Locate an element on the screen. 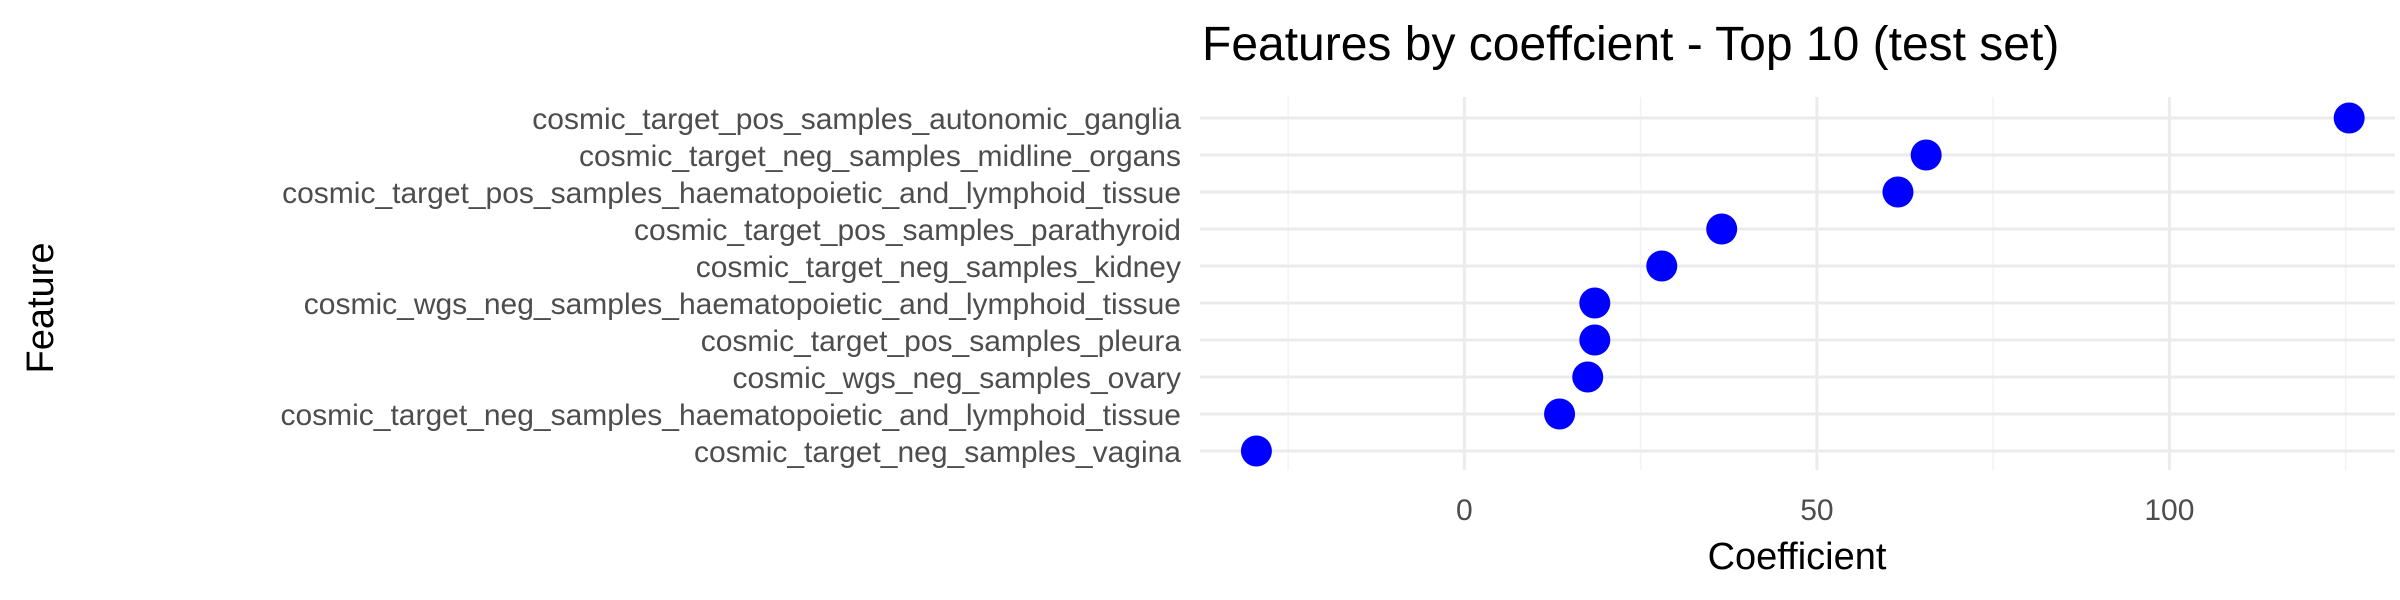  category-label: cosmic_target_pos_samples_parathyroid is located at coordinates (907, 230).